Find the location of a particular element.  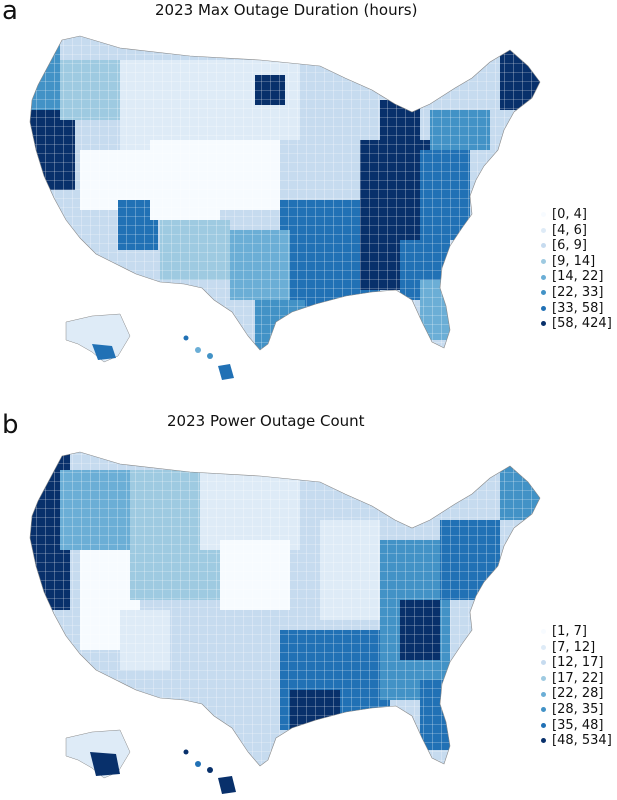

panel-label: a is located at coordinates (10, 13).